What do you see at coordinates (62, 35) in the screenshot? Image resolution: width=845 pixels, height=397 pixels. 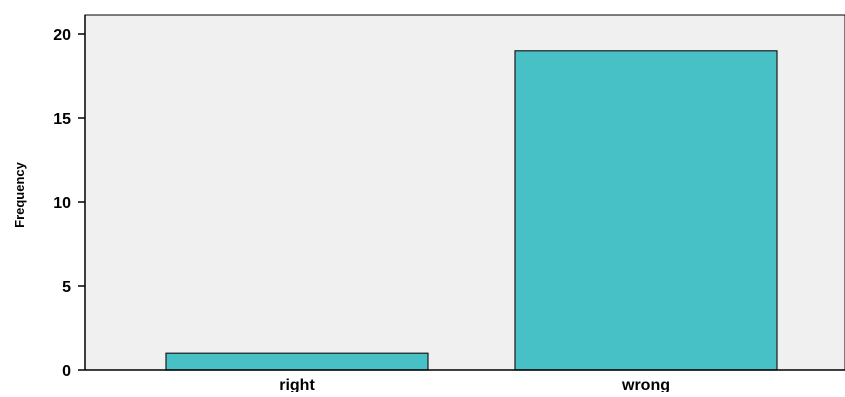 I see `y-tick-label: 20` at bounding box center [62, 35].